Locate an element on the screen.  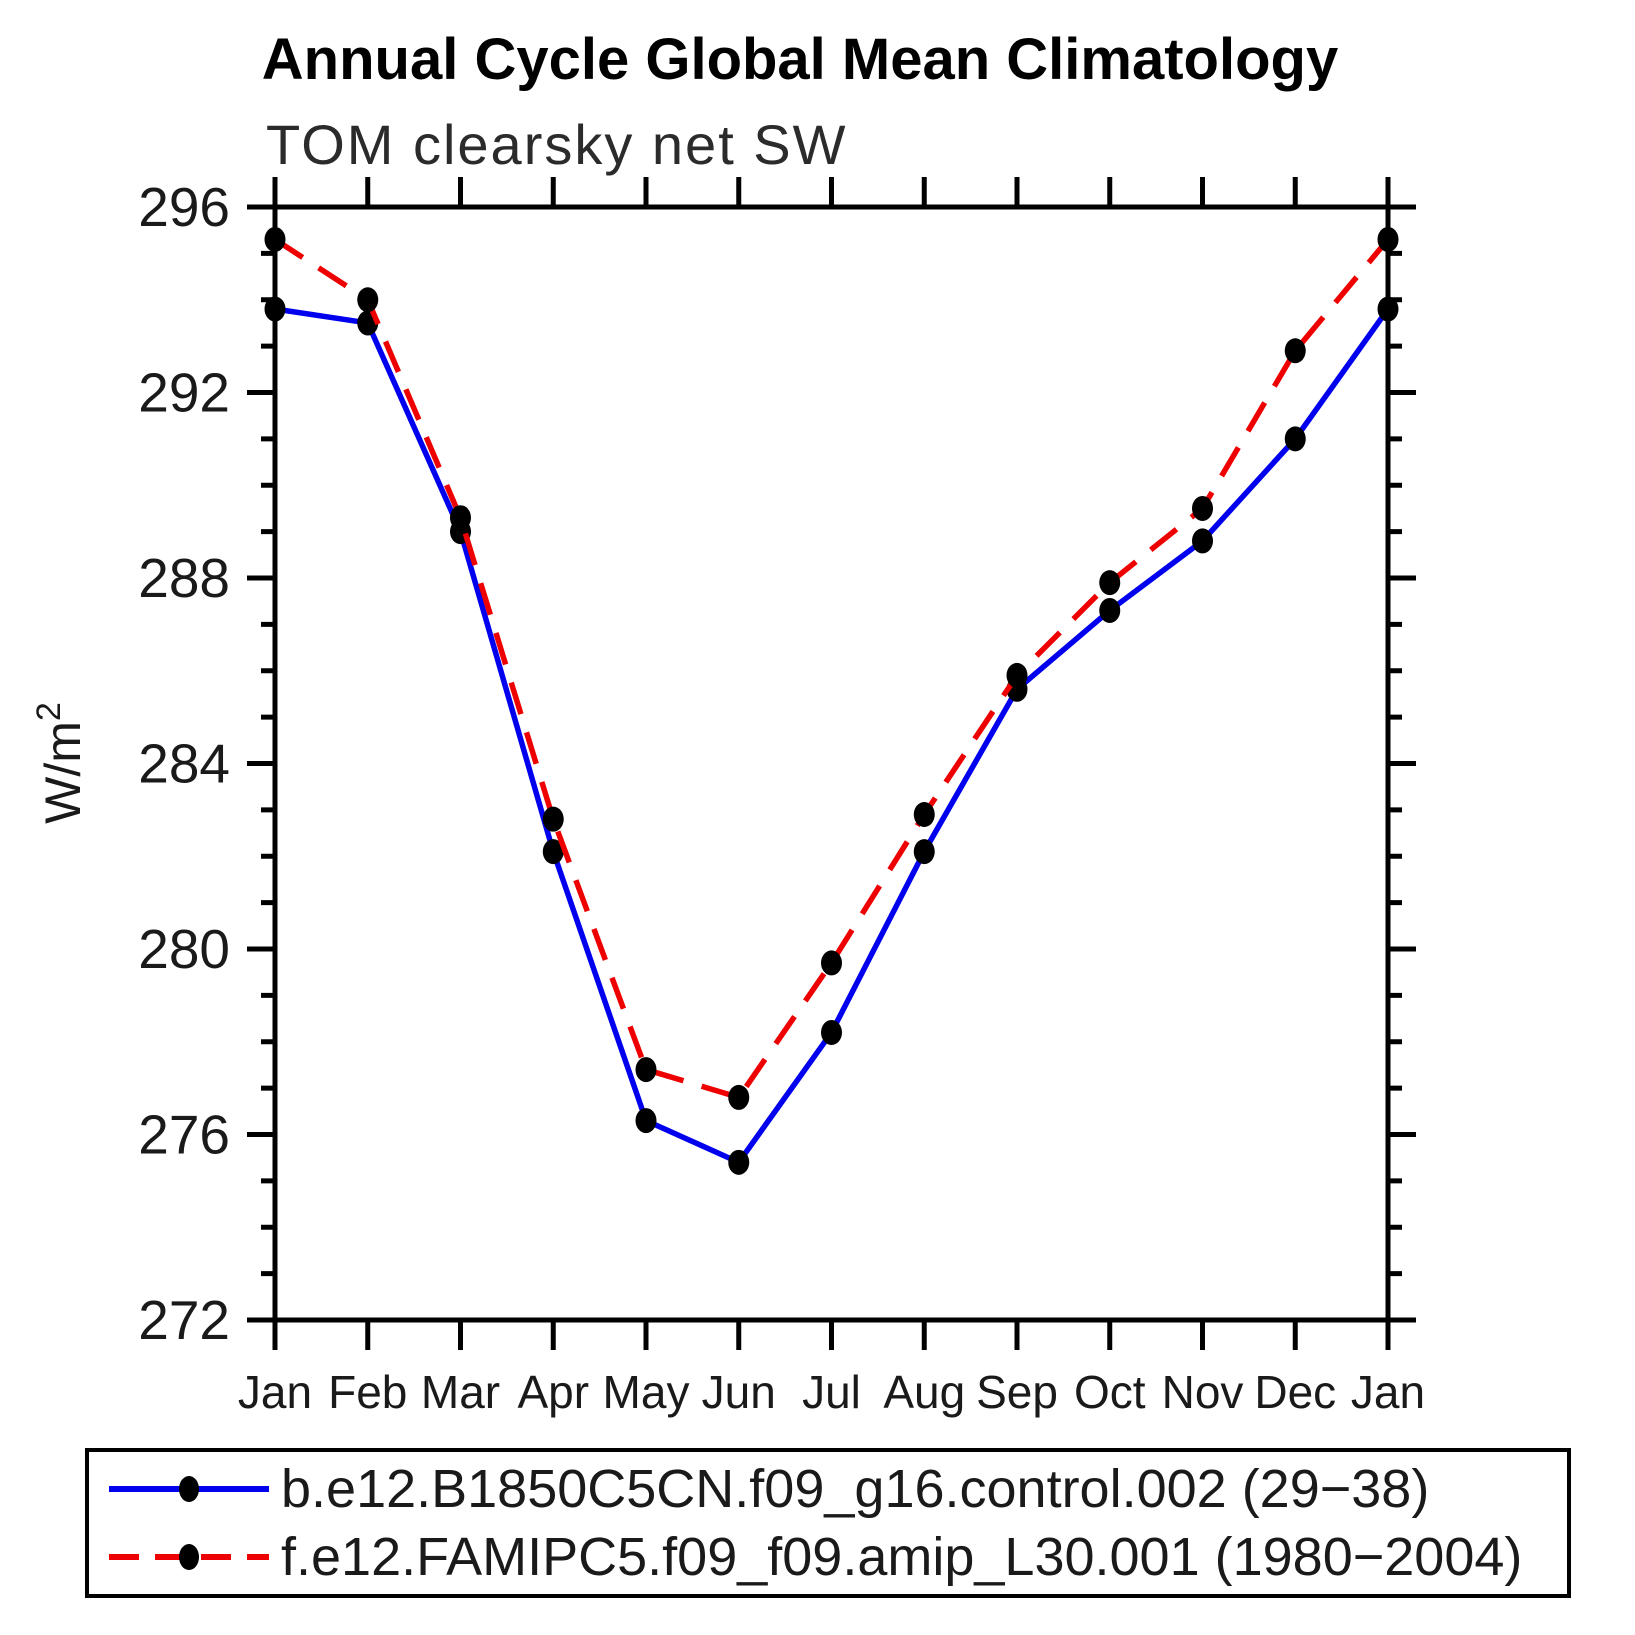
y-axis-tick-labels: 272 276 280 284 288 292 296 is located at coordinates (184, 763).